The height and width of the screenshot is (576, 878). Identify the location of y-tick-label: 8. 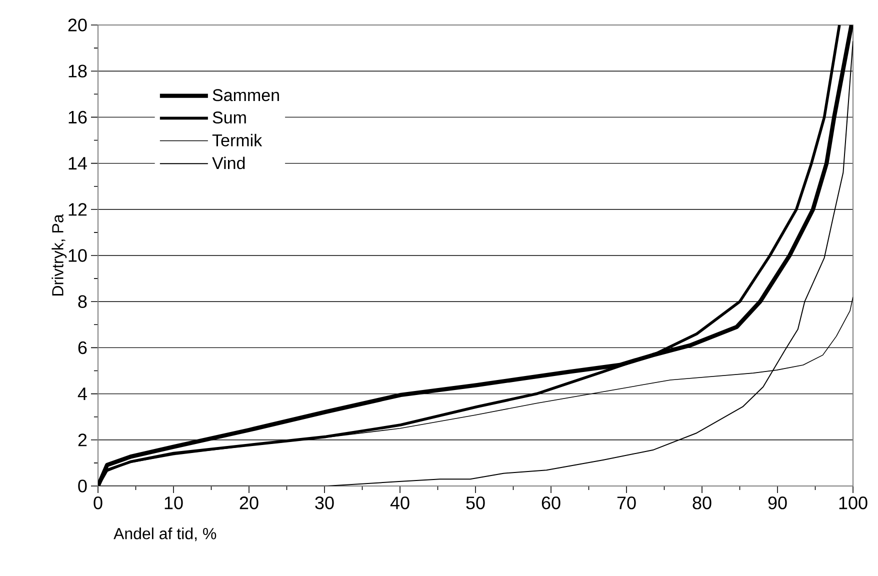
(82, 301).